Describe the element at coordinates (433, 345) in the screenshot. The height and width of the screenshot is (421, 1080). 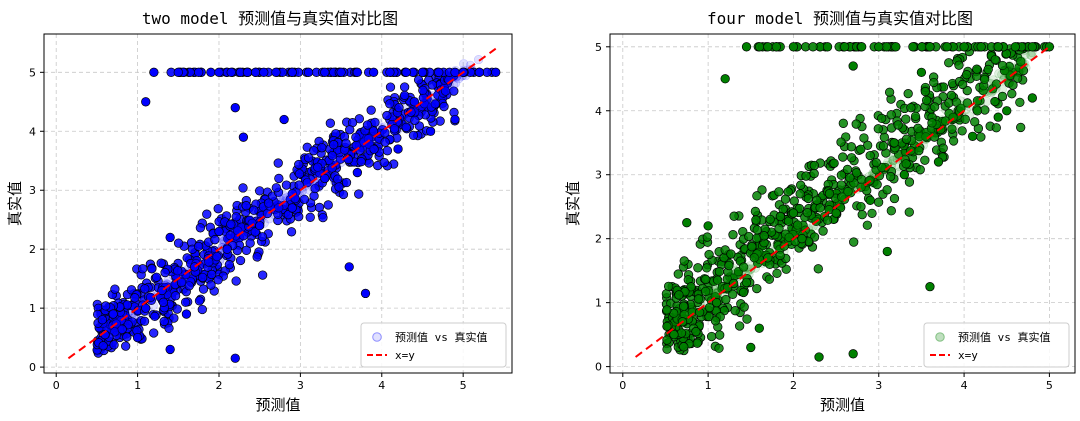
I see `legend: 预测值 vs 真实值 x=y` at that location.